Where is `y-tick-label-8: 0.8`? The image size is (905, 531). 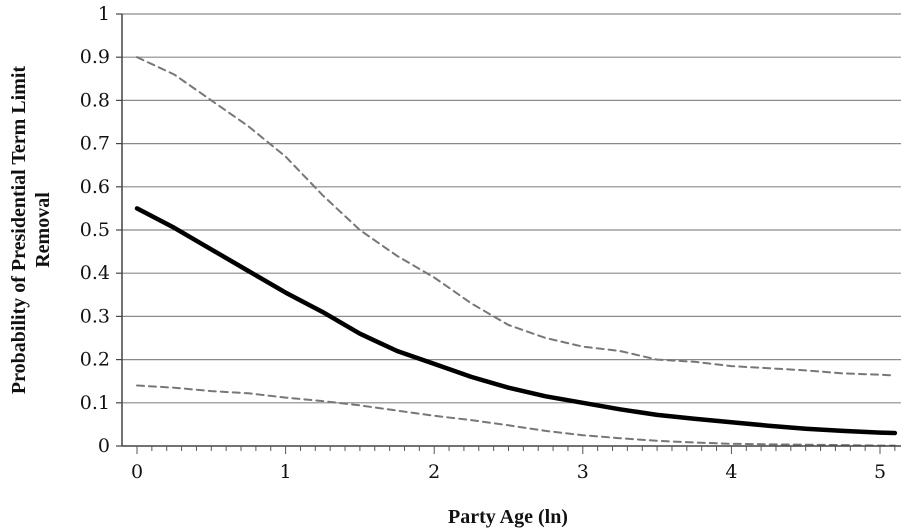 y-tick-label-8: 0.8 is located at coordinates (95, 100).